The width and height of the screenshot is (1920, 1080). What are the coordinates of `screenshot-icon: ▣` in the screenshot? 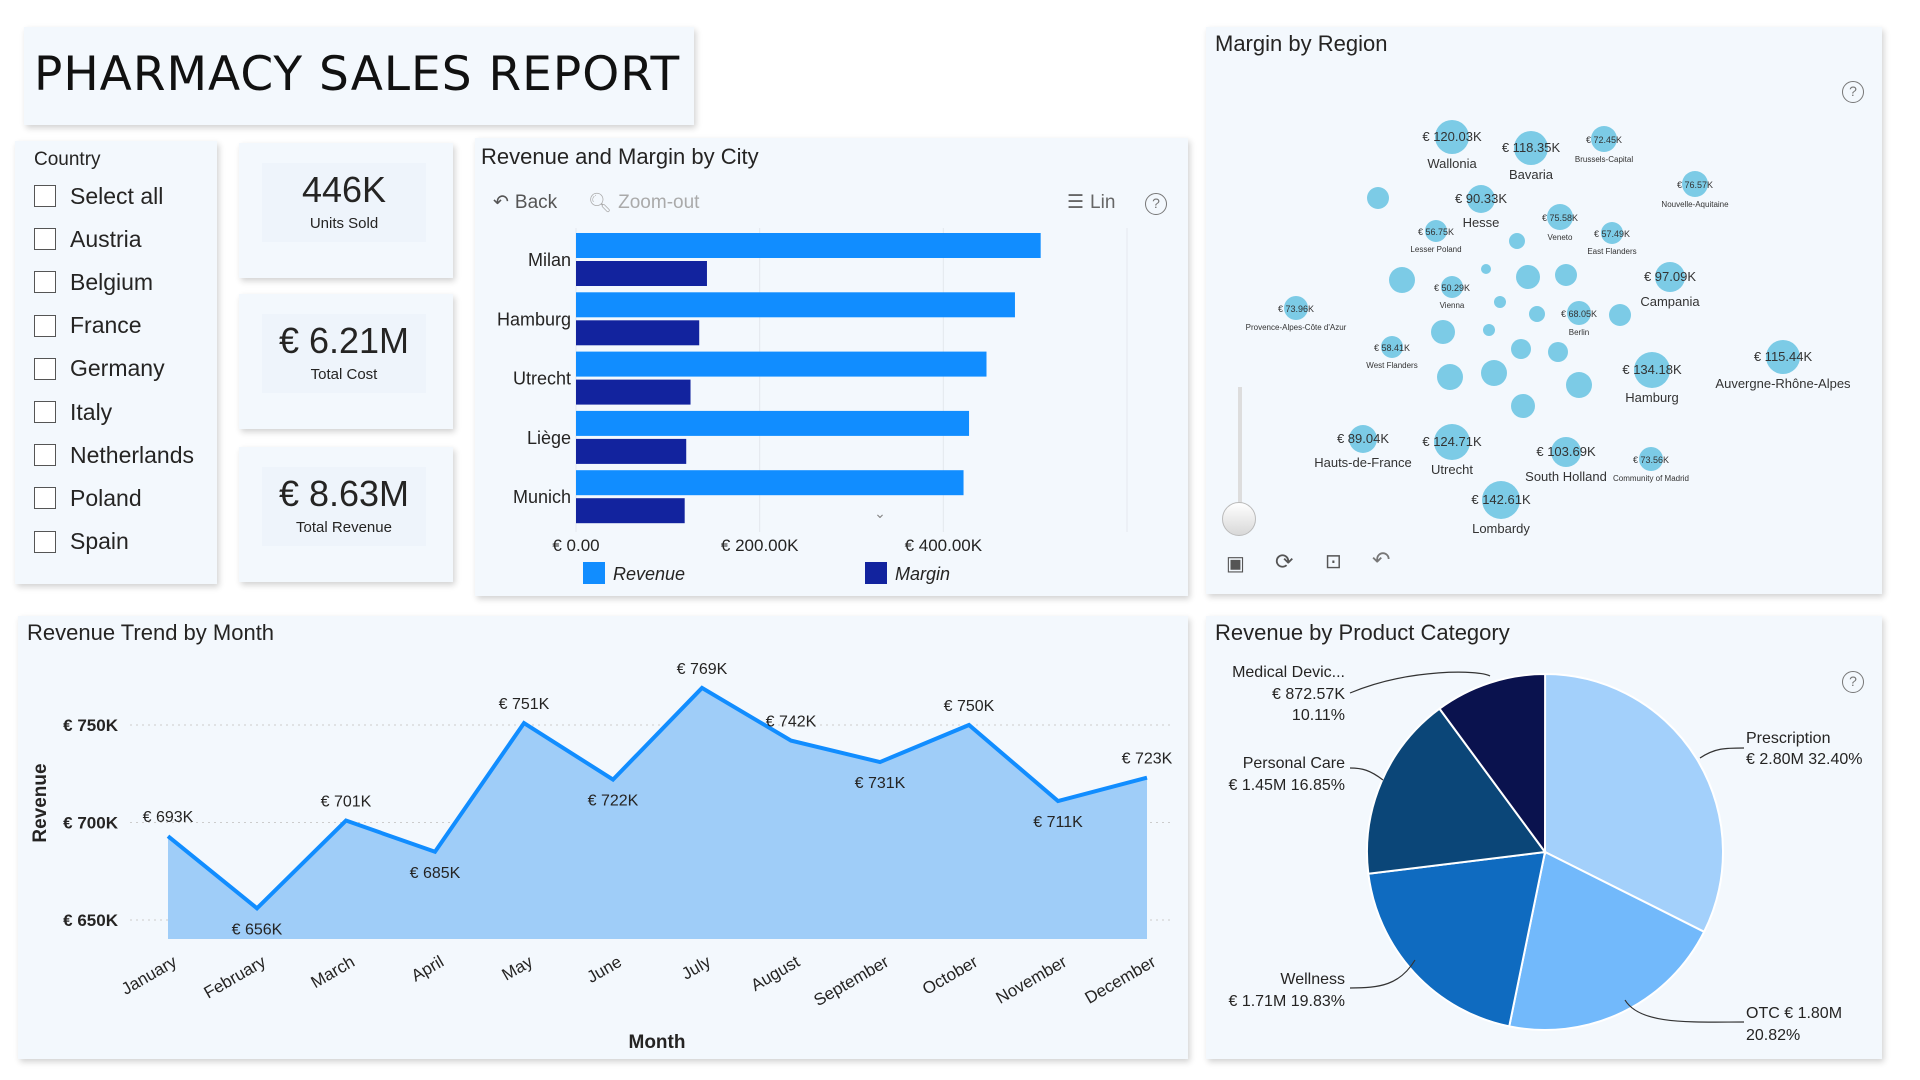 It's located at (1235, 564).